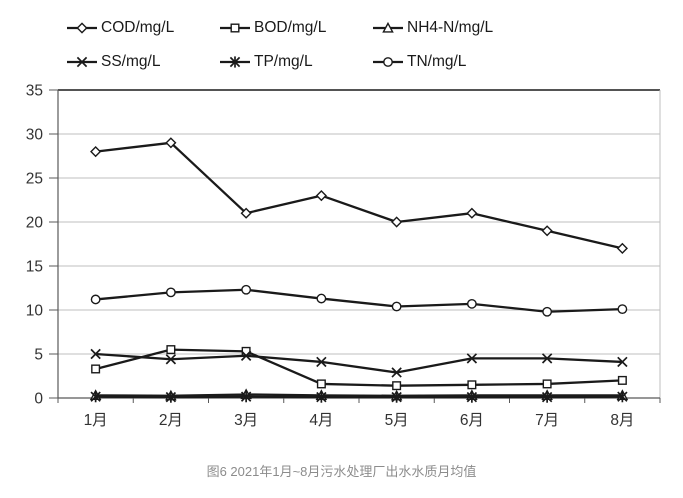  What do you see at coordinates (547, 420) in the screenshot?
I see `svg-text: 7月` at bounding box center [547, 420].